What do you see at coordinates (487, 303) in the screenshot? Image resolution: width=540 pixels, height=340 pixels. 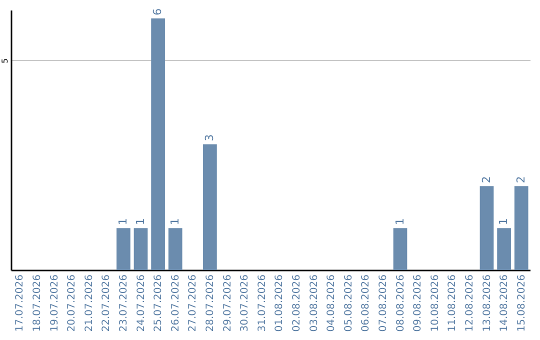 I see `x-tick-label: 13.08.2026` at bounding box center [487, 303].